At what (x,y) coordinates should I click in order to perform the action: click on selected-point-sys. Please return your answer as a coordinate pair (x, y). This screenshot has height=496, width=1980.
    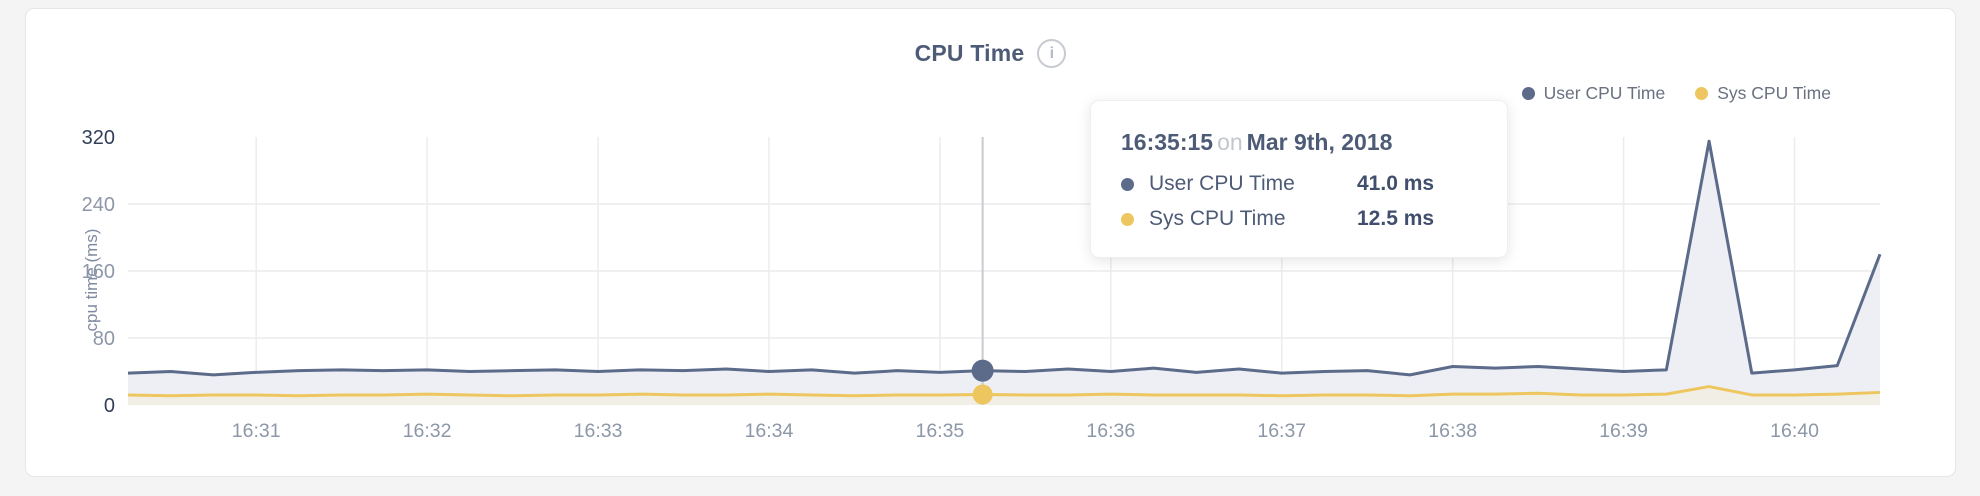
    Looking at the image, I should click on (982, 394).